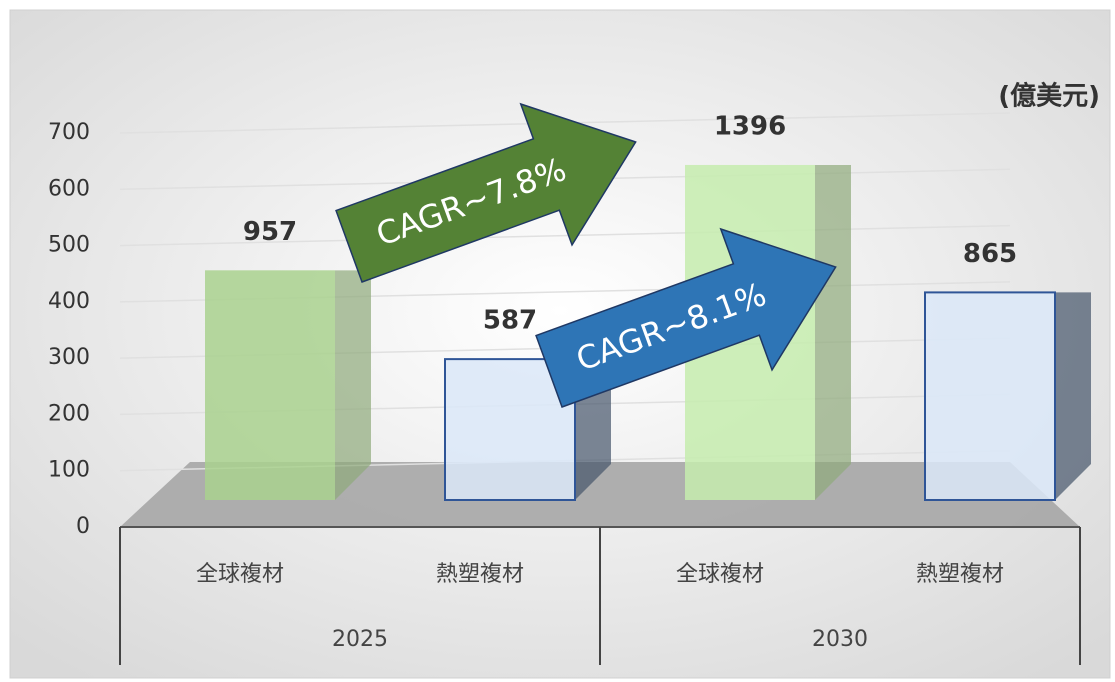  What do you see at coordinates (990, 254) in the screenshot?
I see `value-label: 865` at bounding box center [990, 254].